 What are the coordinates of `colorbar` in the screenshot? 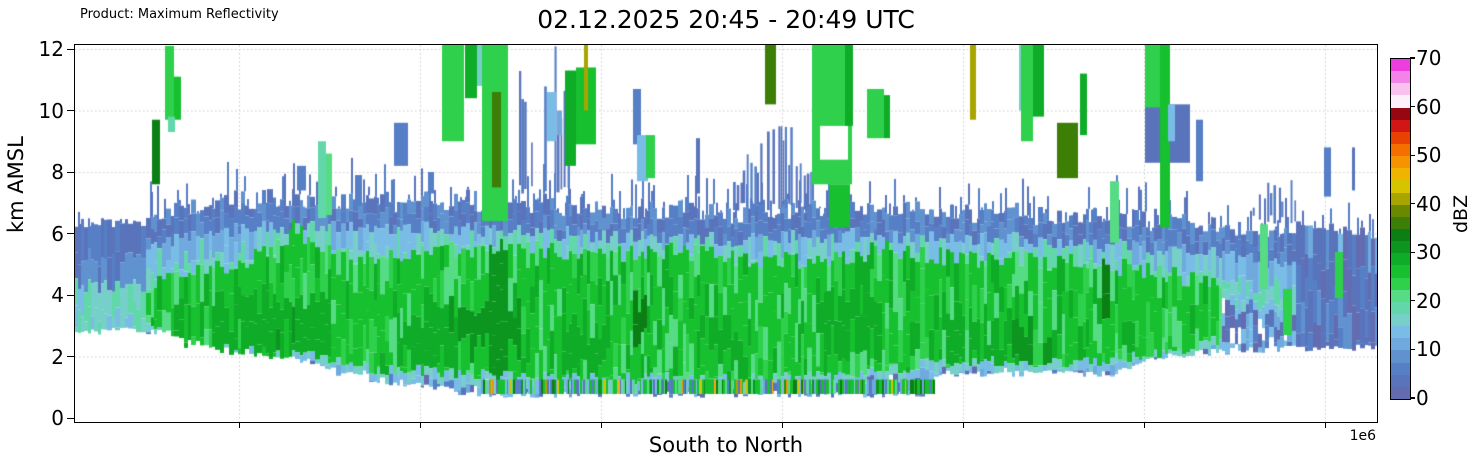 It's located at (1400, 229).